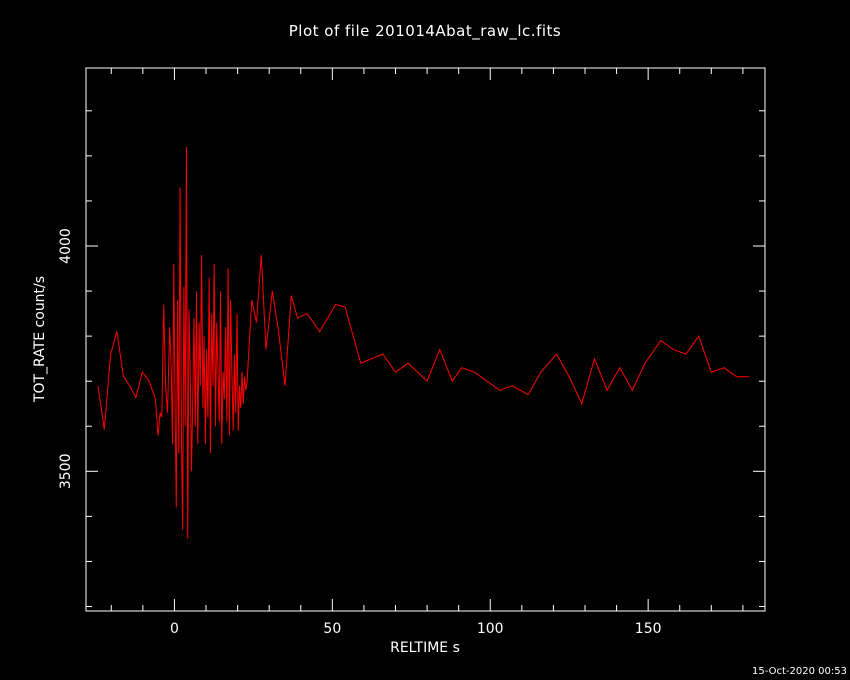  I want to click on x-tick-label: 150, so click(648, 629).